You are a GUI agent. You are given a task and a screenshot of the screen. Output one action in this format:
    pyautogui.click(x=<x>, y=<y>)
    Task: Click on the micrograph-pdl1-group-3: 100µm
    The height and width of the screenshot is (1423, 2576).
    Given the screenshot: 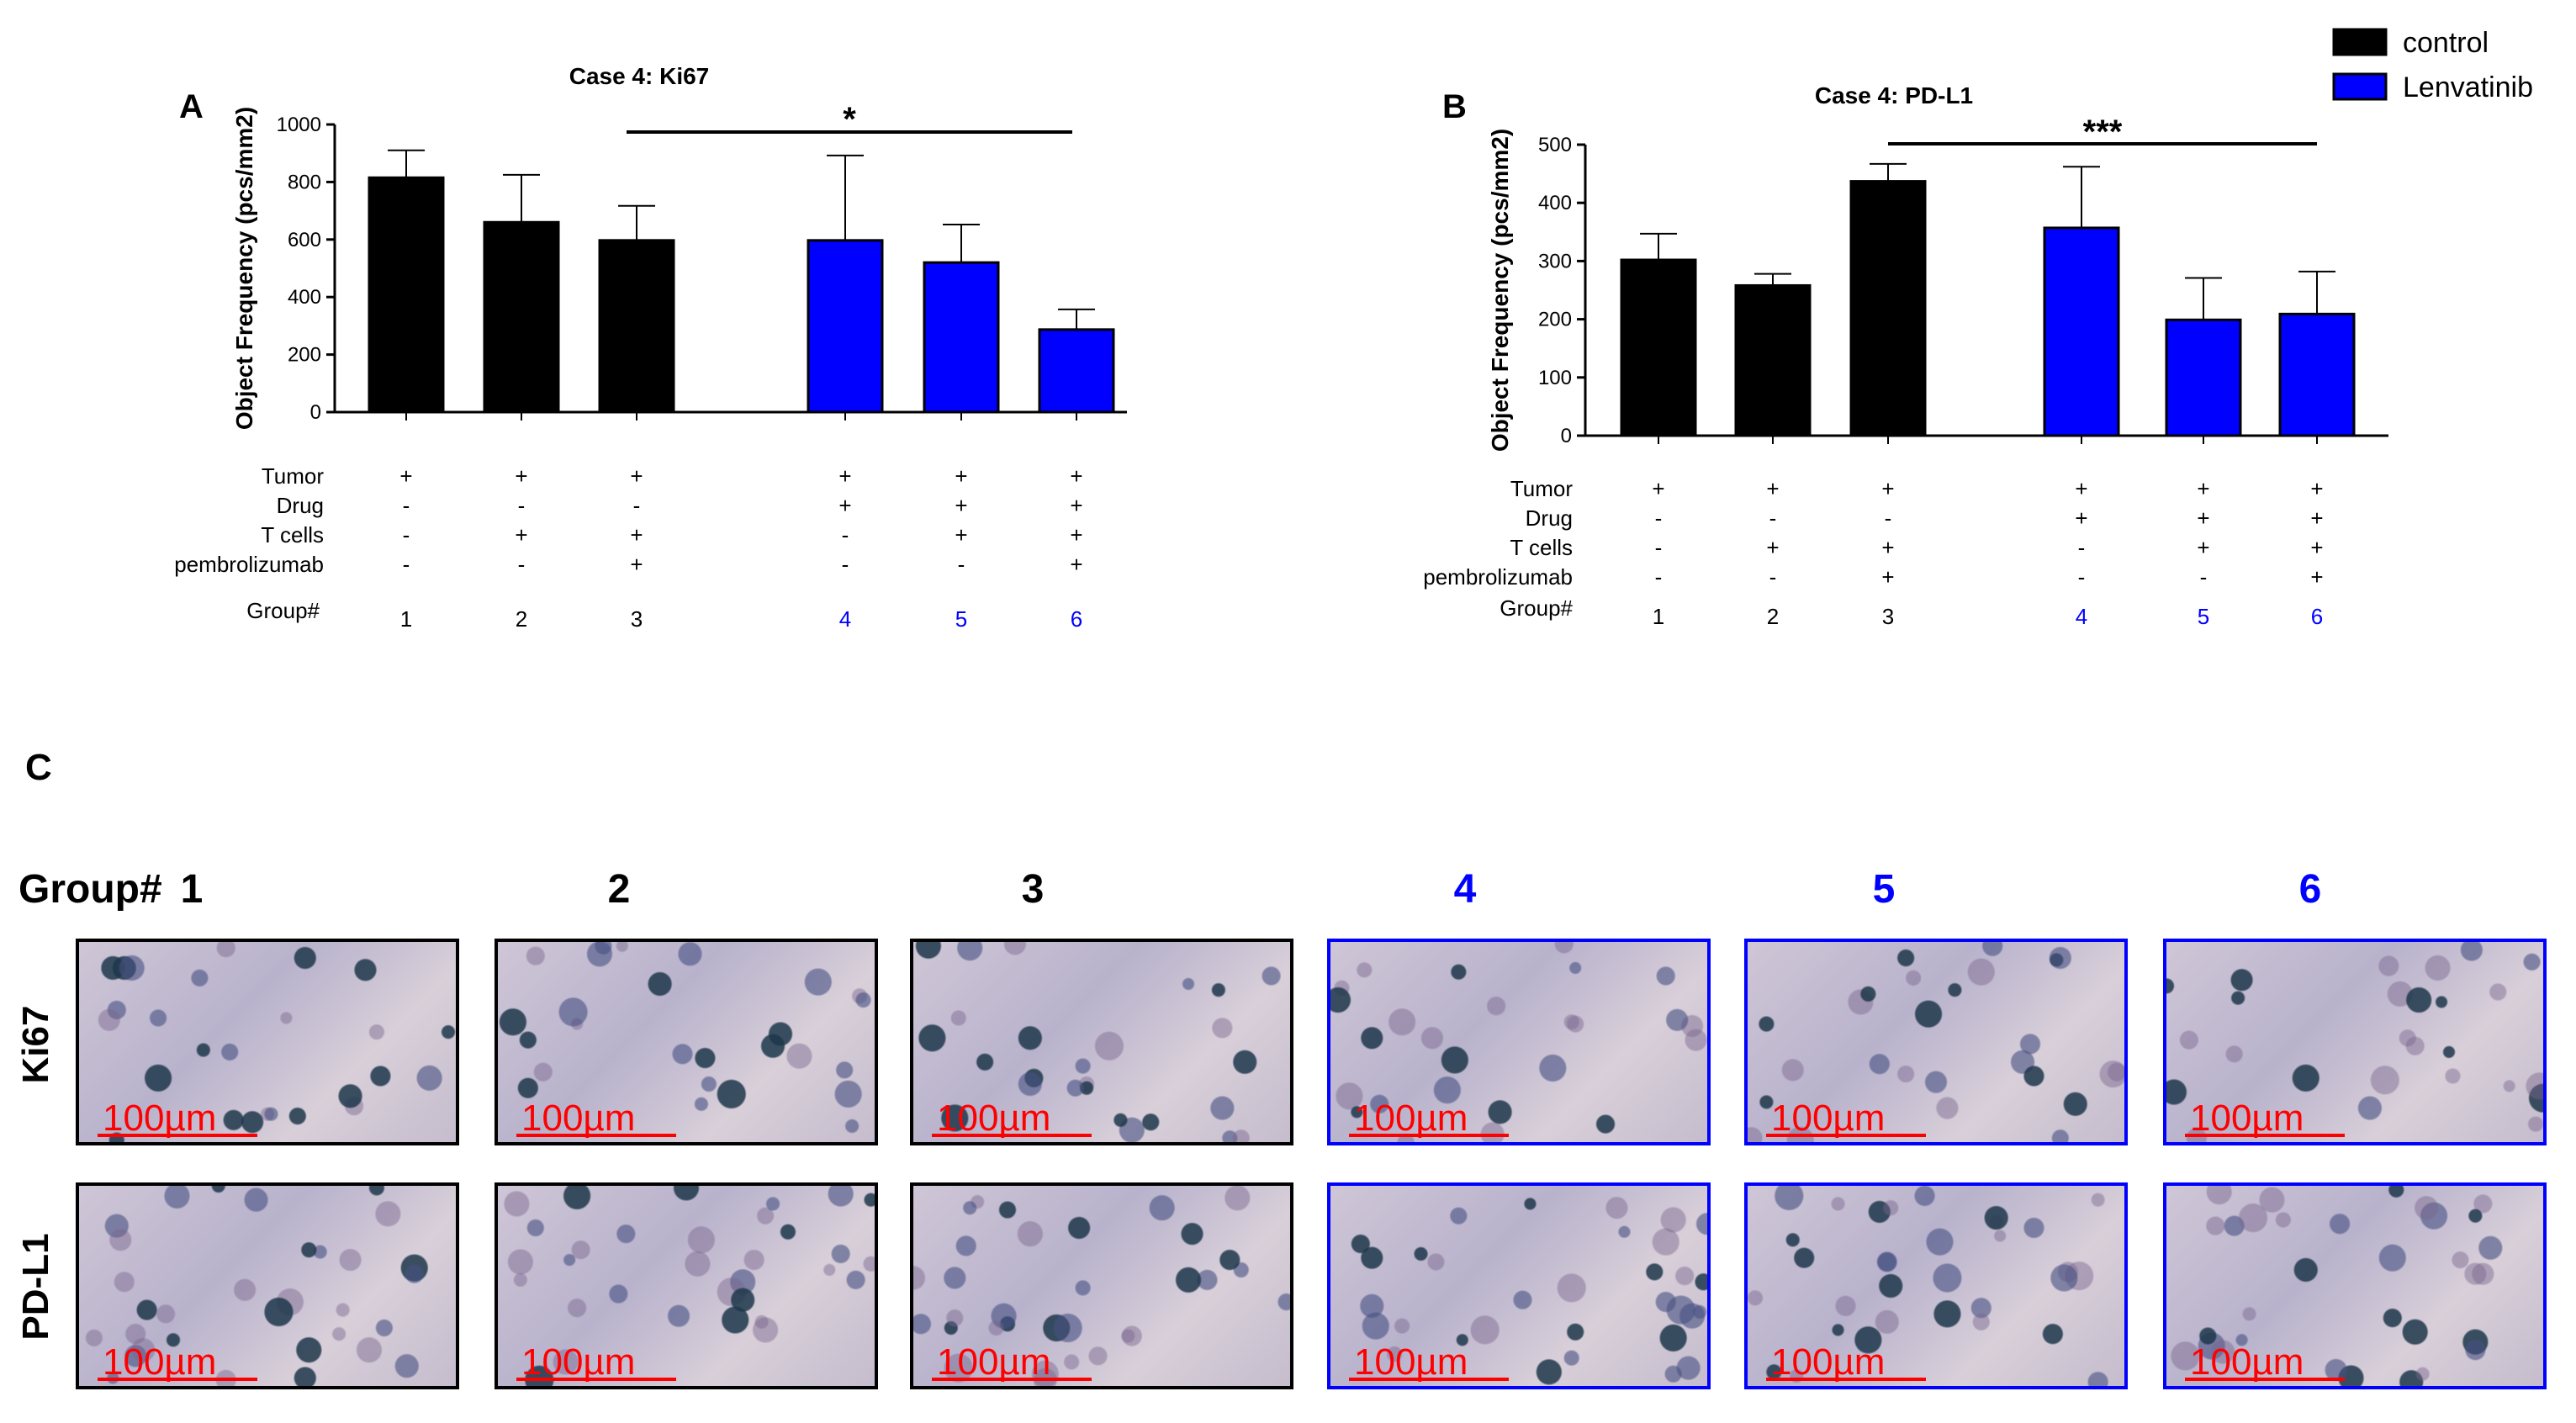 What is the action you would take?
    pyautogui.click(x=1101, y=1285)
    